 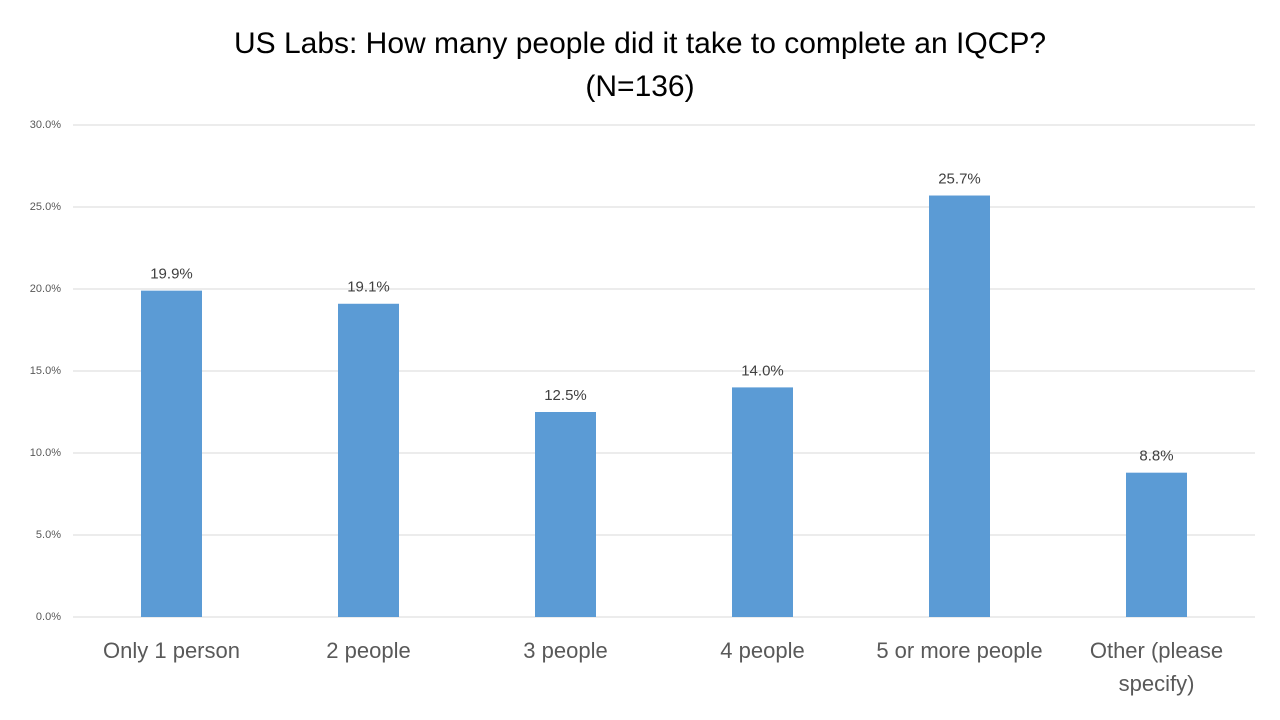 What do you see at coordinates (45, 289) in the screenshot?
I see `y-tick-label: 20.0%` at bounding box center [45, 289].